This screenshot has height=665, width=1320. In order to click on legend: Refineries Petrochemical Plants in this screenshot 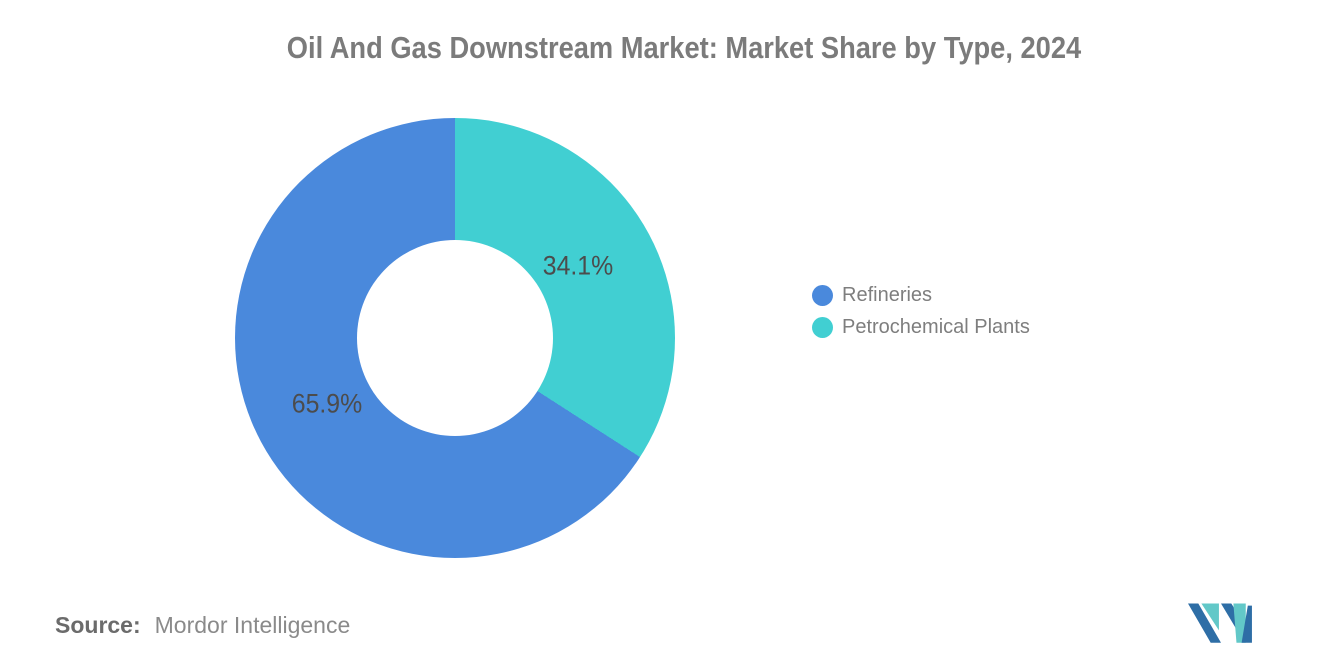, I will do `click(921, 311)`.